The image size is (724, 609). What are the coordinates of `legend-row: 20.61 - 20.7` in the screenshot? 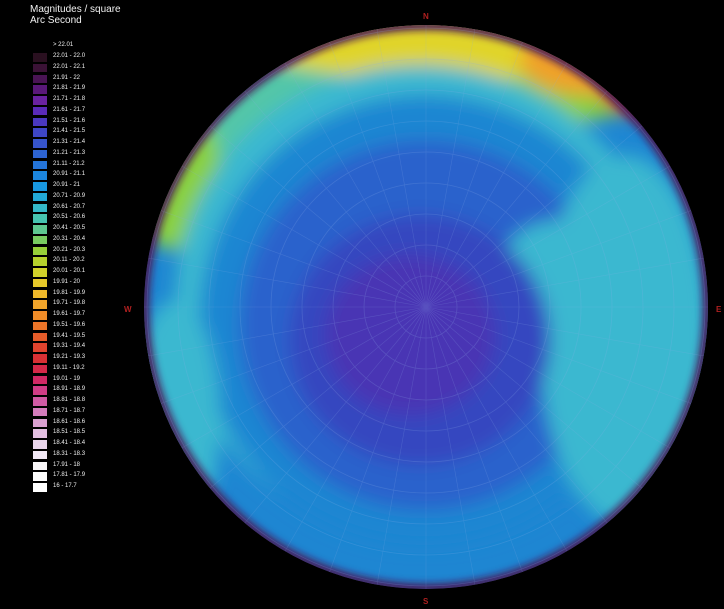 It's located at (78, 208).